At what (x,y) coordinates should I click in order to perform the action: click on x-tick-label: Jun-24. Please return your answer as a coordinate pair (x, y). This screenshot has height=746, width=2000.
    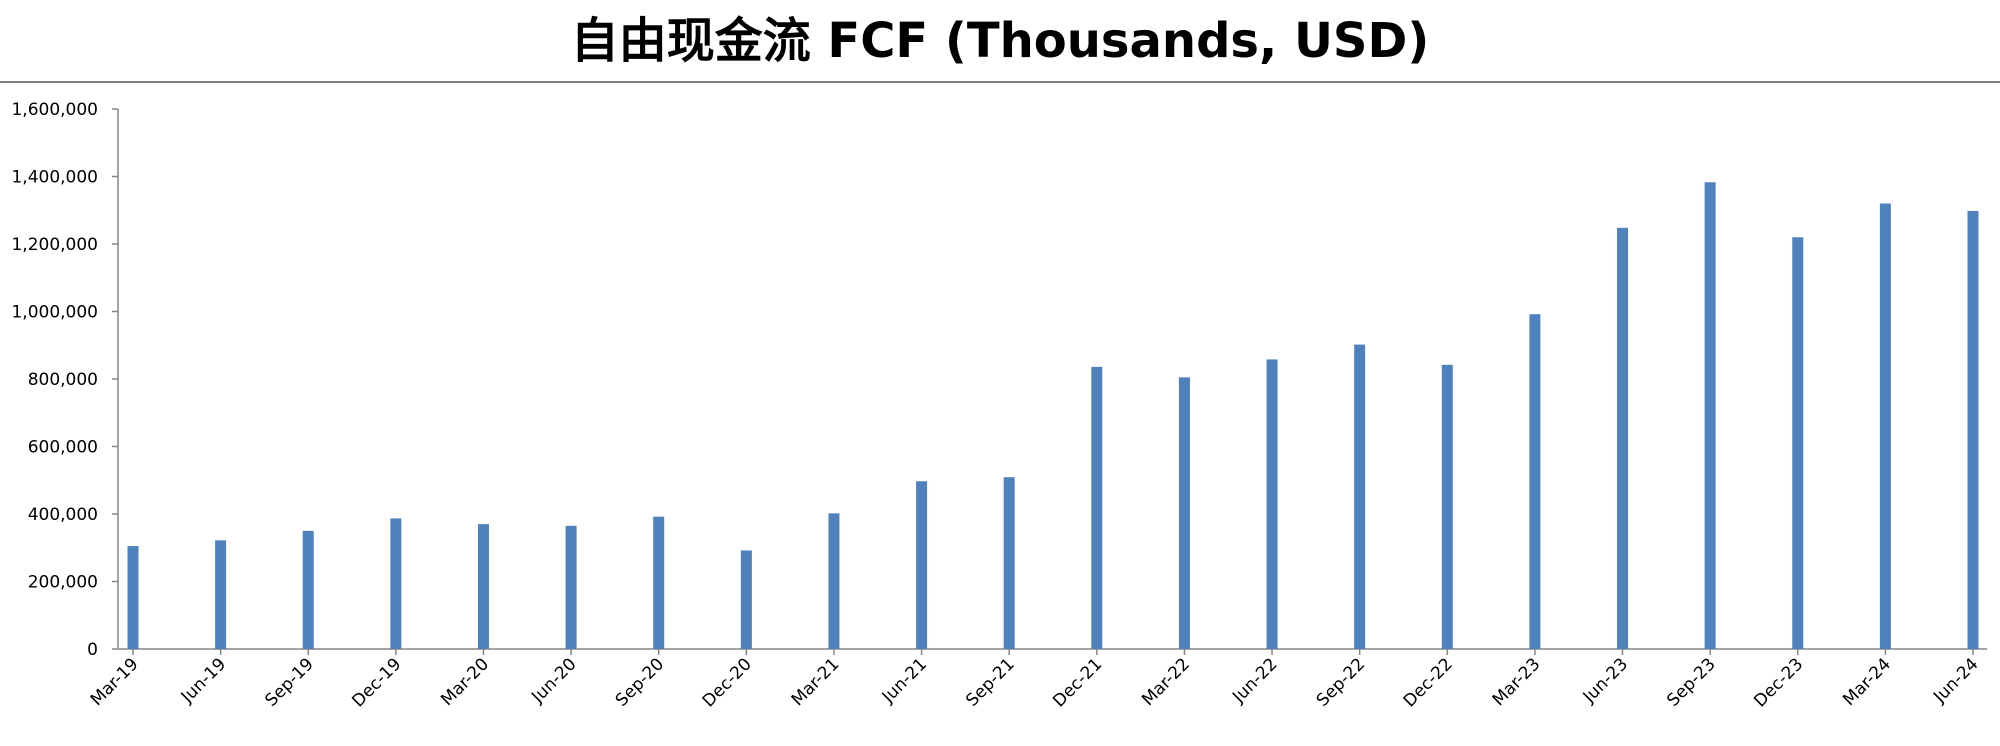
    Looking at the image, I should click on (1955, 680).